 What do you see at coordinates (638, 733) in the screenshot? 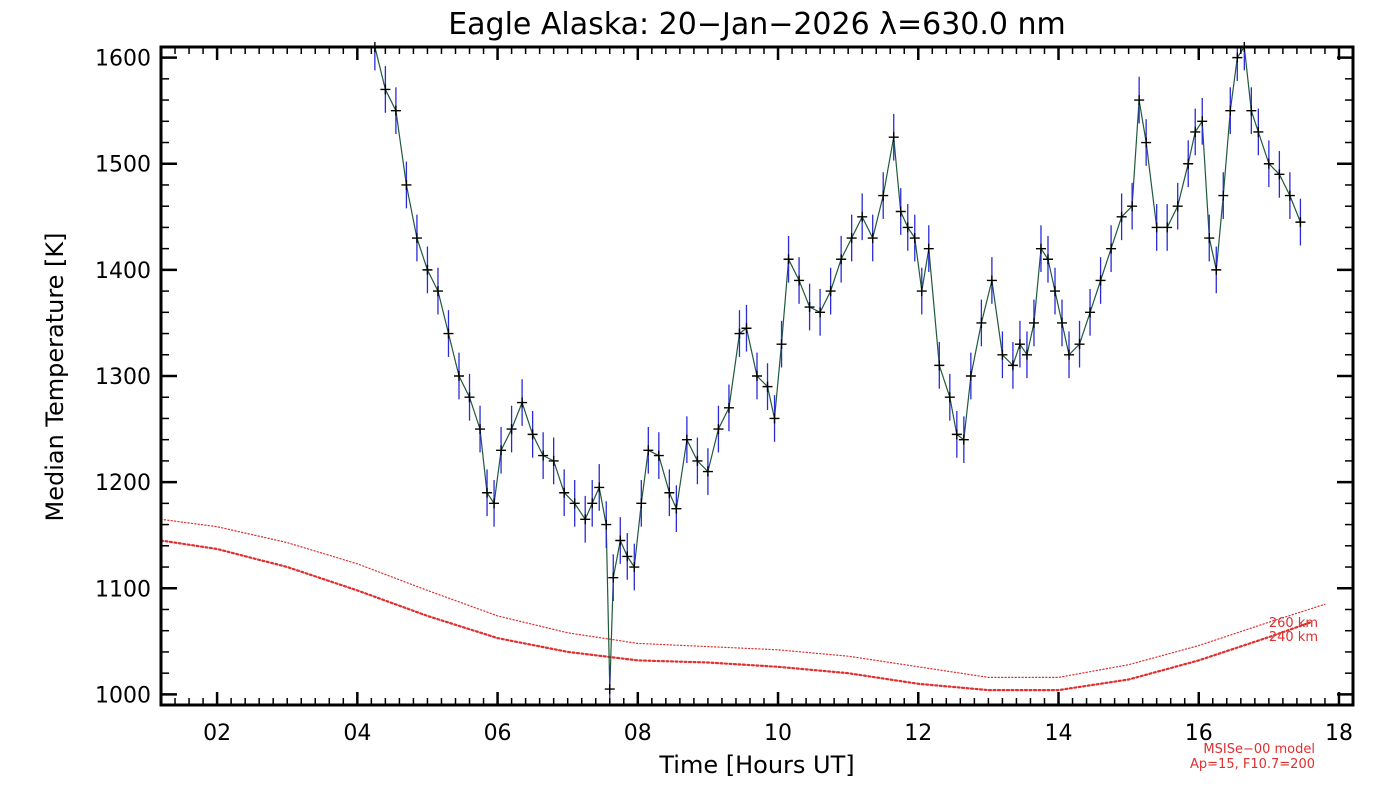
I see `x-tick-label: 08` at bounding box center [638, 733].